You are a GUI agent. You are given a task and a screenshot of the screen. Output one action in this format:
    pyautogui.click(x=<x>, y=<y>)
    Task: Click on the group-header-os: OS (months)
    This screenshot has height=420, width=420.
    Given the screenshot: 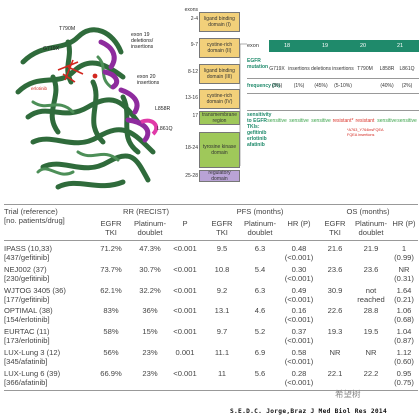 What is the action you would take?
    pyautogui.click(x=368, y=211)
    